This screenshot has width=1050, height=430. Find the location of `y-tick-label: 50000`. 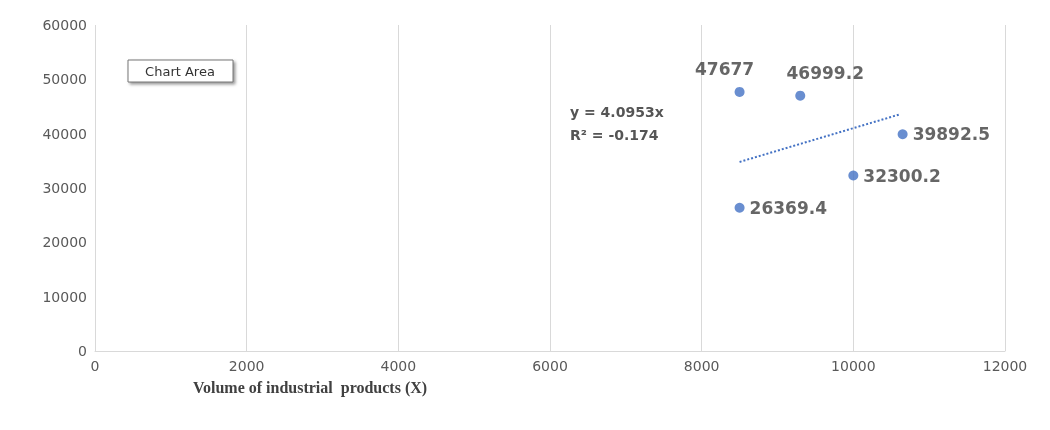

y-tick-label: 50000 is located at coordinates (64, 79).